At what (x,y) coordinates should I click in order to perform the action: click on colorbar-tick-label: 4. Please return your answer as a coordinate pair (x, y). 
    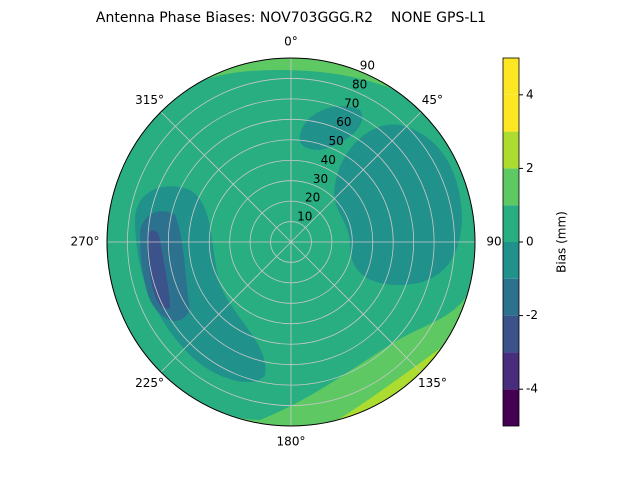
    Looking at the image, I should click on (530, 94).